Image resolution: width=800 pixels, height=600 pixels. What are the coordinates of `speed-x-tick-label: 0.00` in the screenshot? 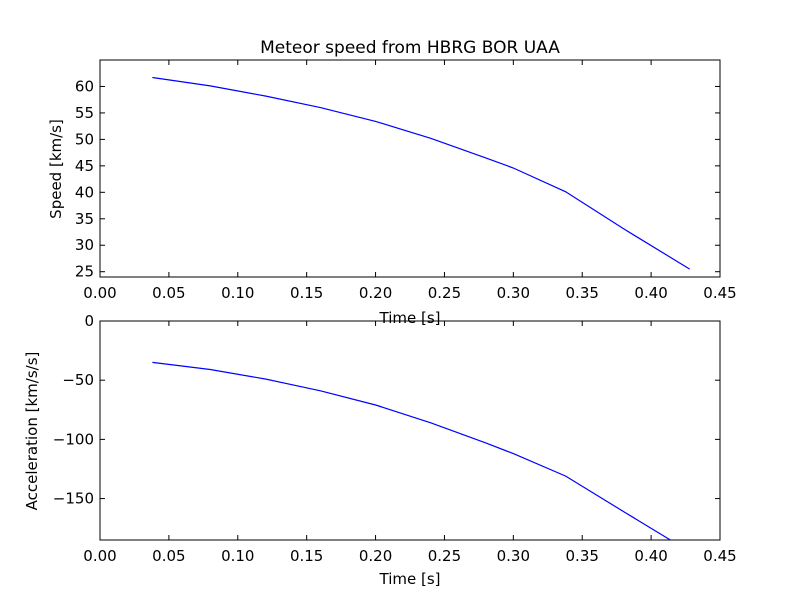 It's located at (99, 293).